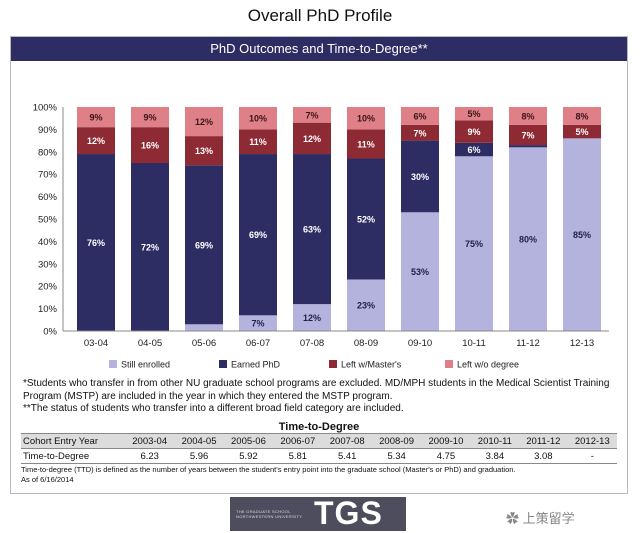 This screenshot has width=640, height=533. I want to click on ttd-year-cell: 2008-09, so click(396, 441).